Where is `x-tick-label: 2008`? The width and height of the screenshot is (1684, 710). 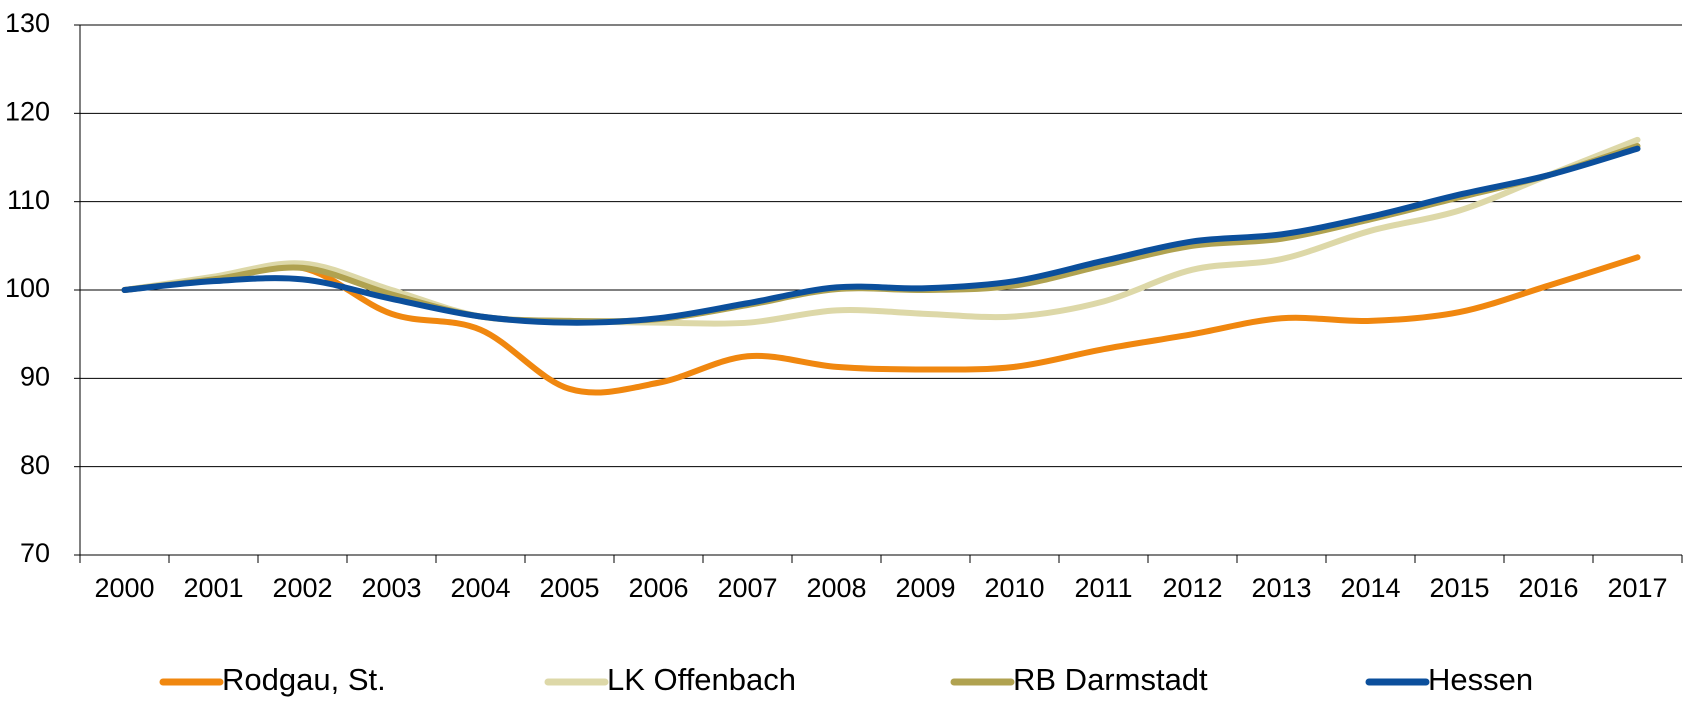 x-tick-label: 2008 is located at coordinates (836, 588).